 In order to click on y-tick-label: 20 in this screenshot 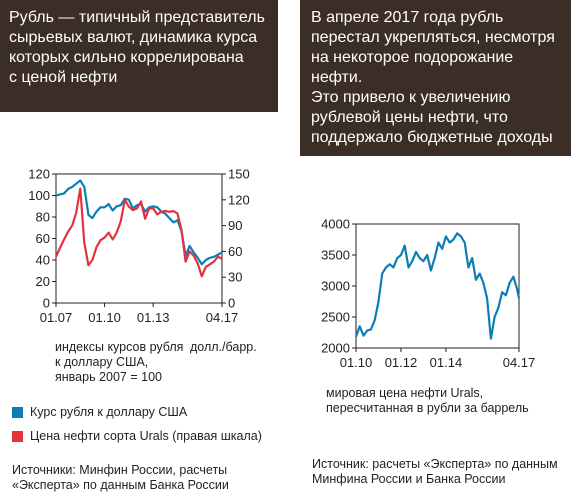, I will do `click(43, 281)`.